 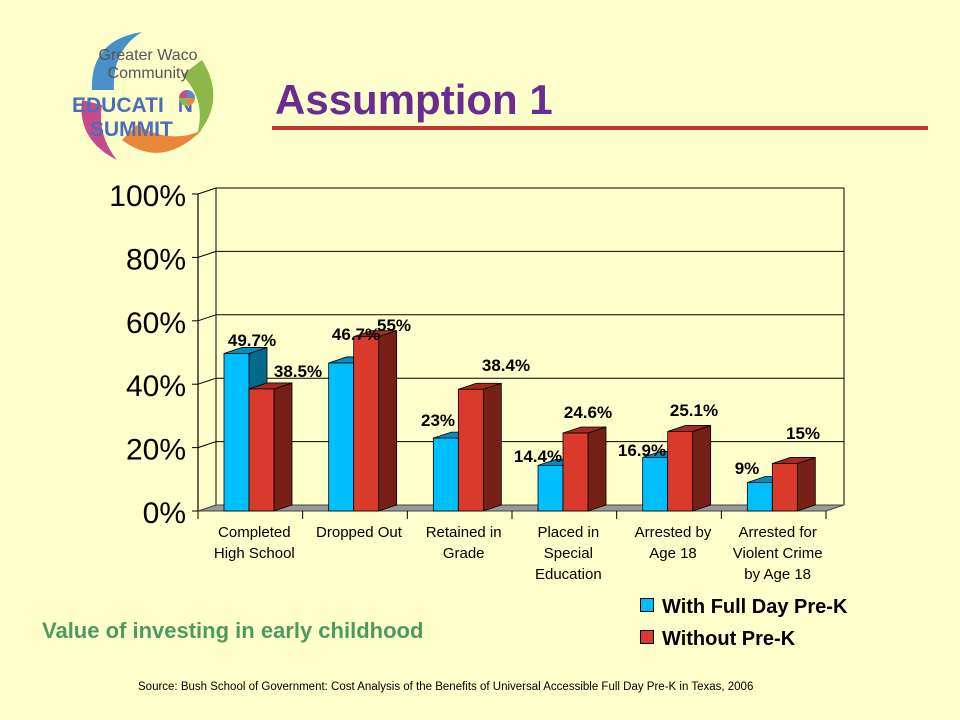 I want to click on x-tick-label: Completed, so click(x=254, y=532).